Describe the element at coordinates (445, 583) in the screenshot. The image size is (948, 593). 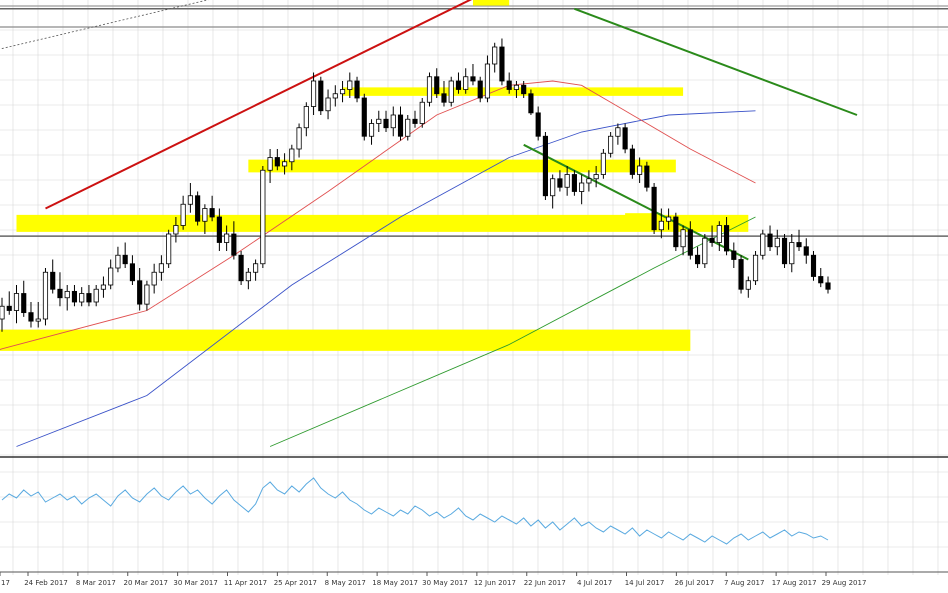
I see `x-tick-label: 30 May 2017` at that location.